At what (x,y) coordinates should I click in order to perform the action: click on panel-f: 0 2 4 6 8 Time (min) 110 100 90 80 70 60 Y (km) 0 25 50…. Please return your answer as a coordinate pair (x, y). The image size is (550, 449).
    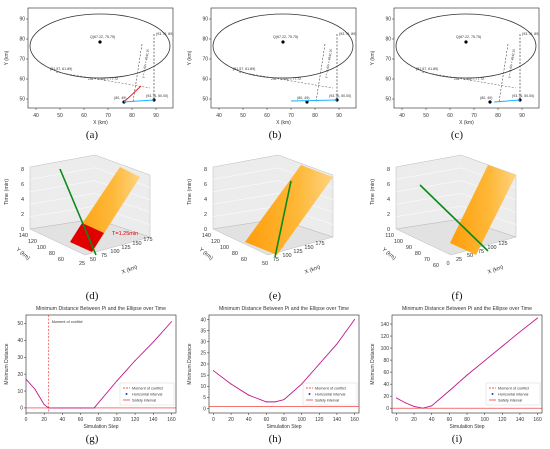
    Looking at the image, I should click on (458, 217).